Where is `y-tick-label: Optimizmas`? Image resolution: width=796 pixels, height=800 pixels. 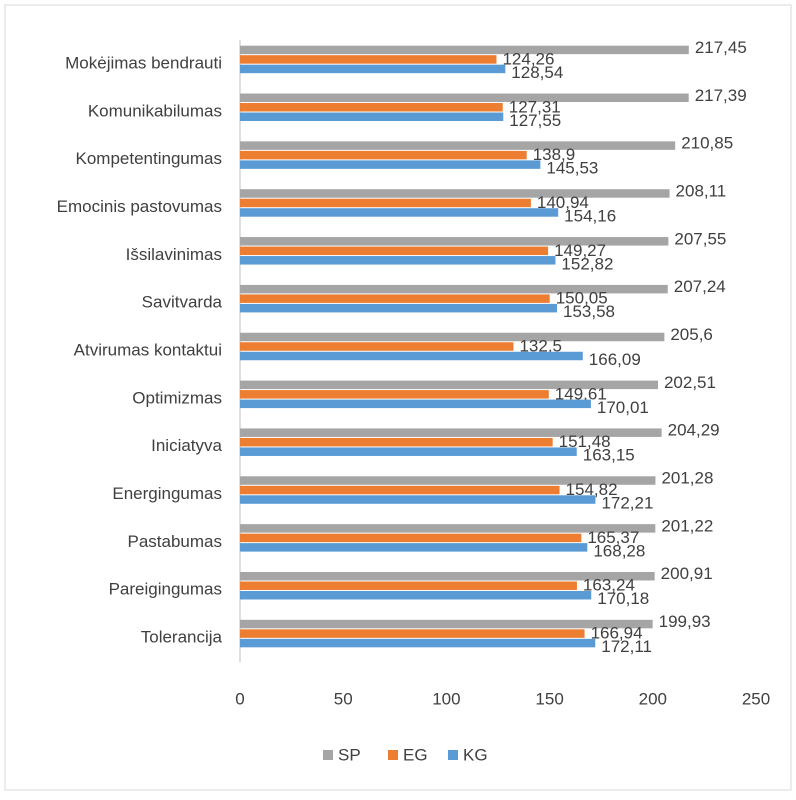
y-tick-label: Optimizmas is located at coordinates (177, 397).